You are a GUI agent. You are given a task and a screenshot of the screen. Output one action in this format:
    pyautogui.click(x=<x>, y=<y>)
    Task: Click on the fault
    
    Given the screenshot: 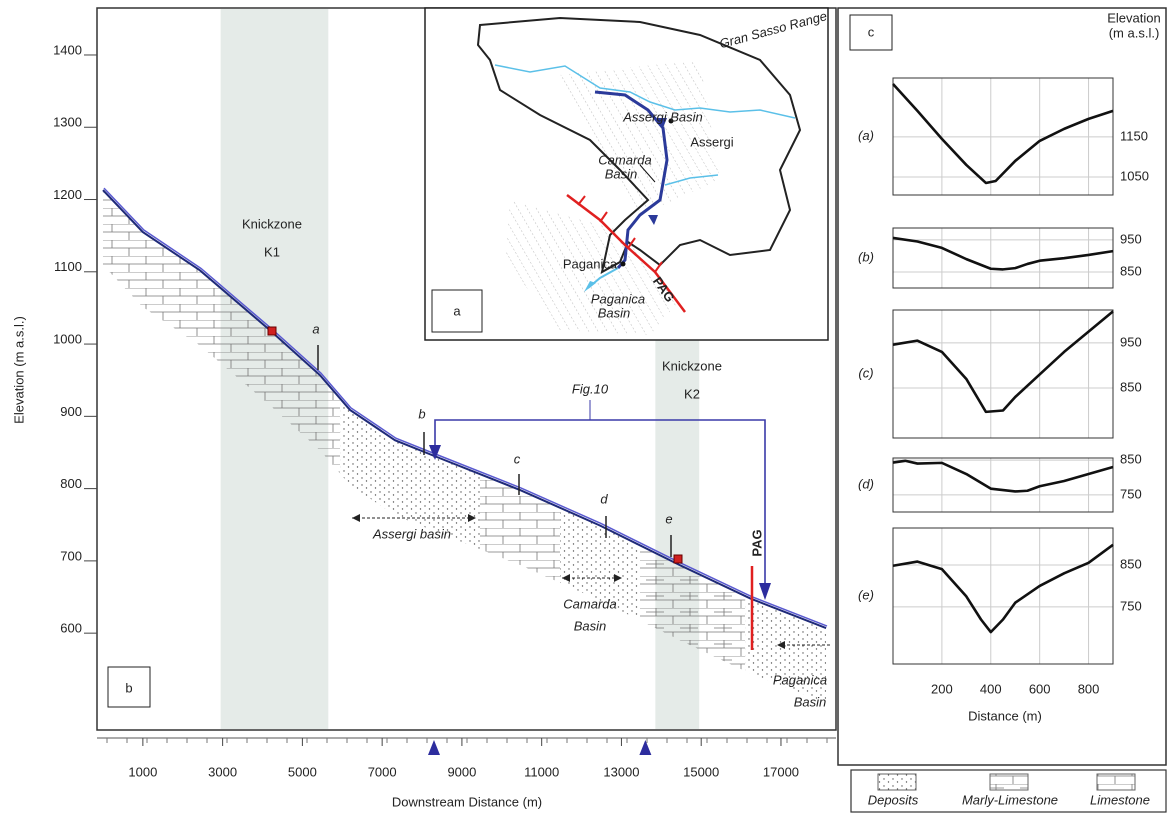 What is the action you would take?
    pyautogui.click(x=626, y=253)
    